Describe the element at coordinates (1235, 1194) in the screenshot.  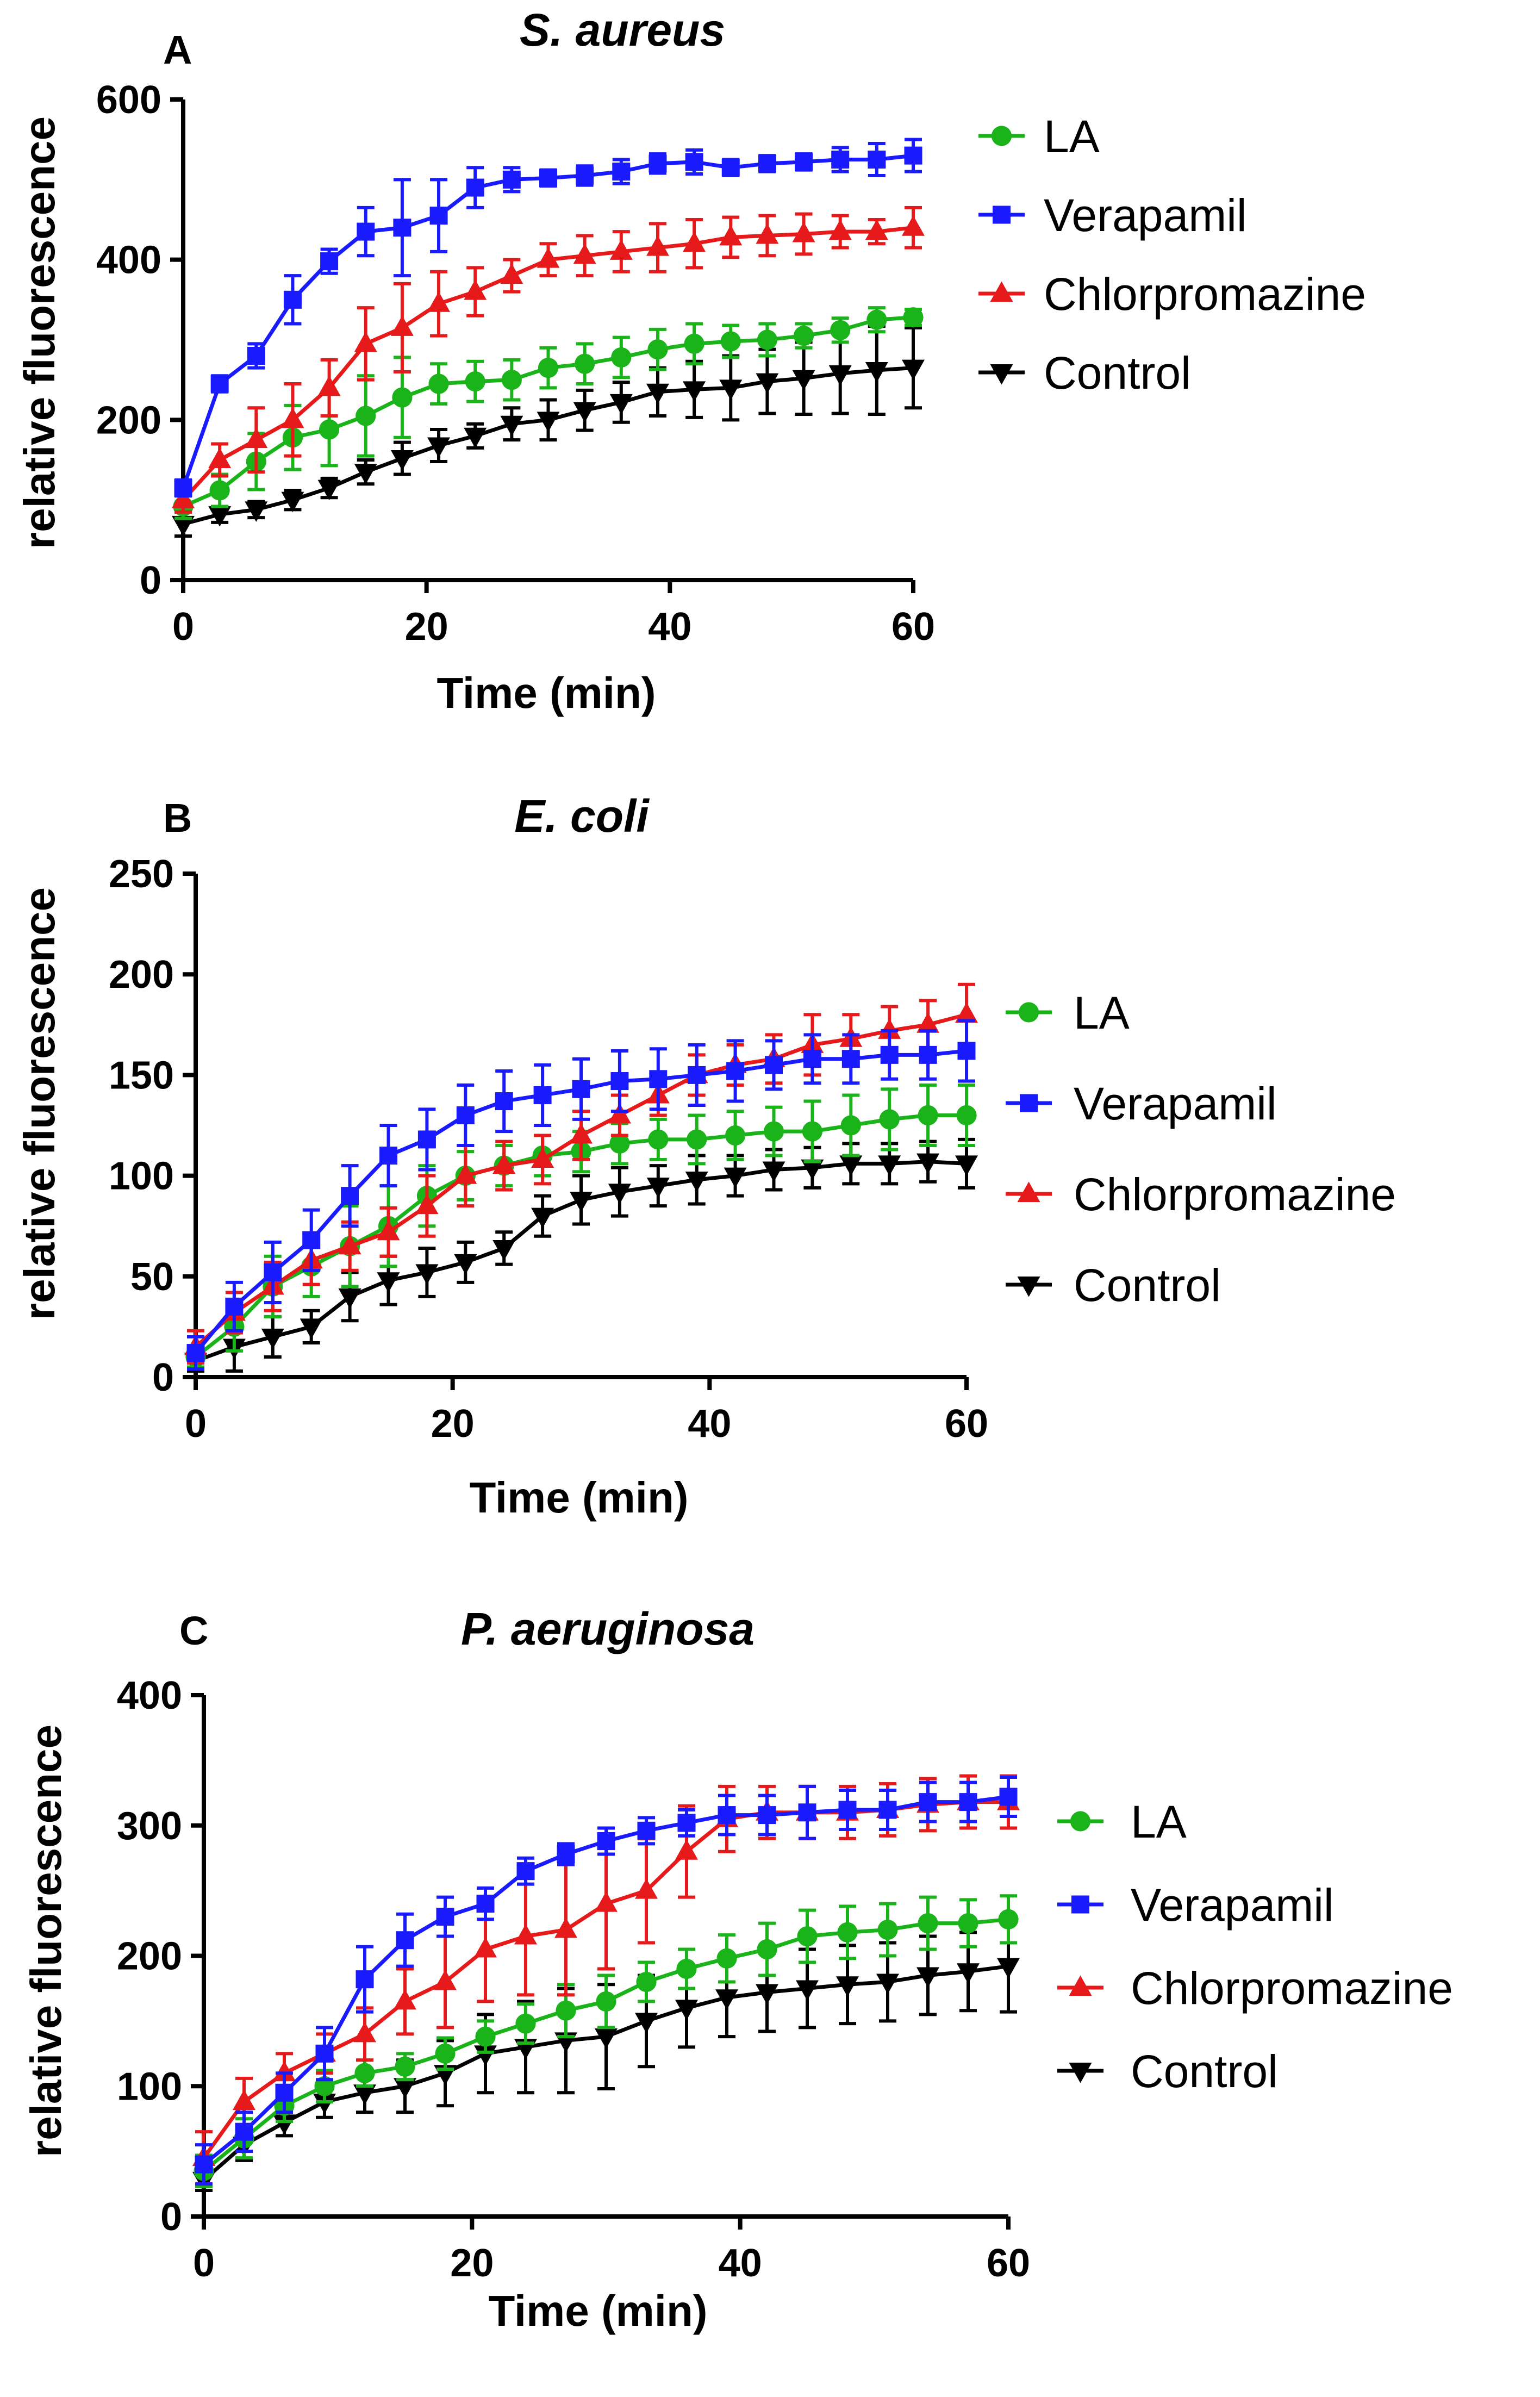
I see `legend-label-chlorpromazine: Chlorpromazine` at that location.